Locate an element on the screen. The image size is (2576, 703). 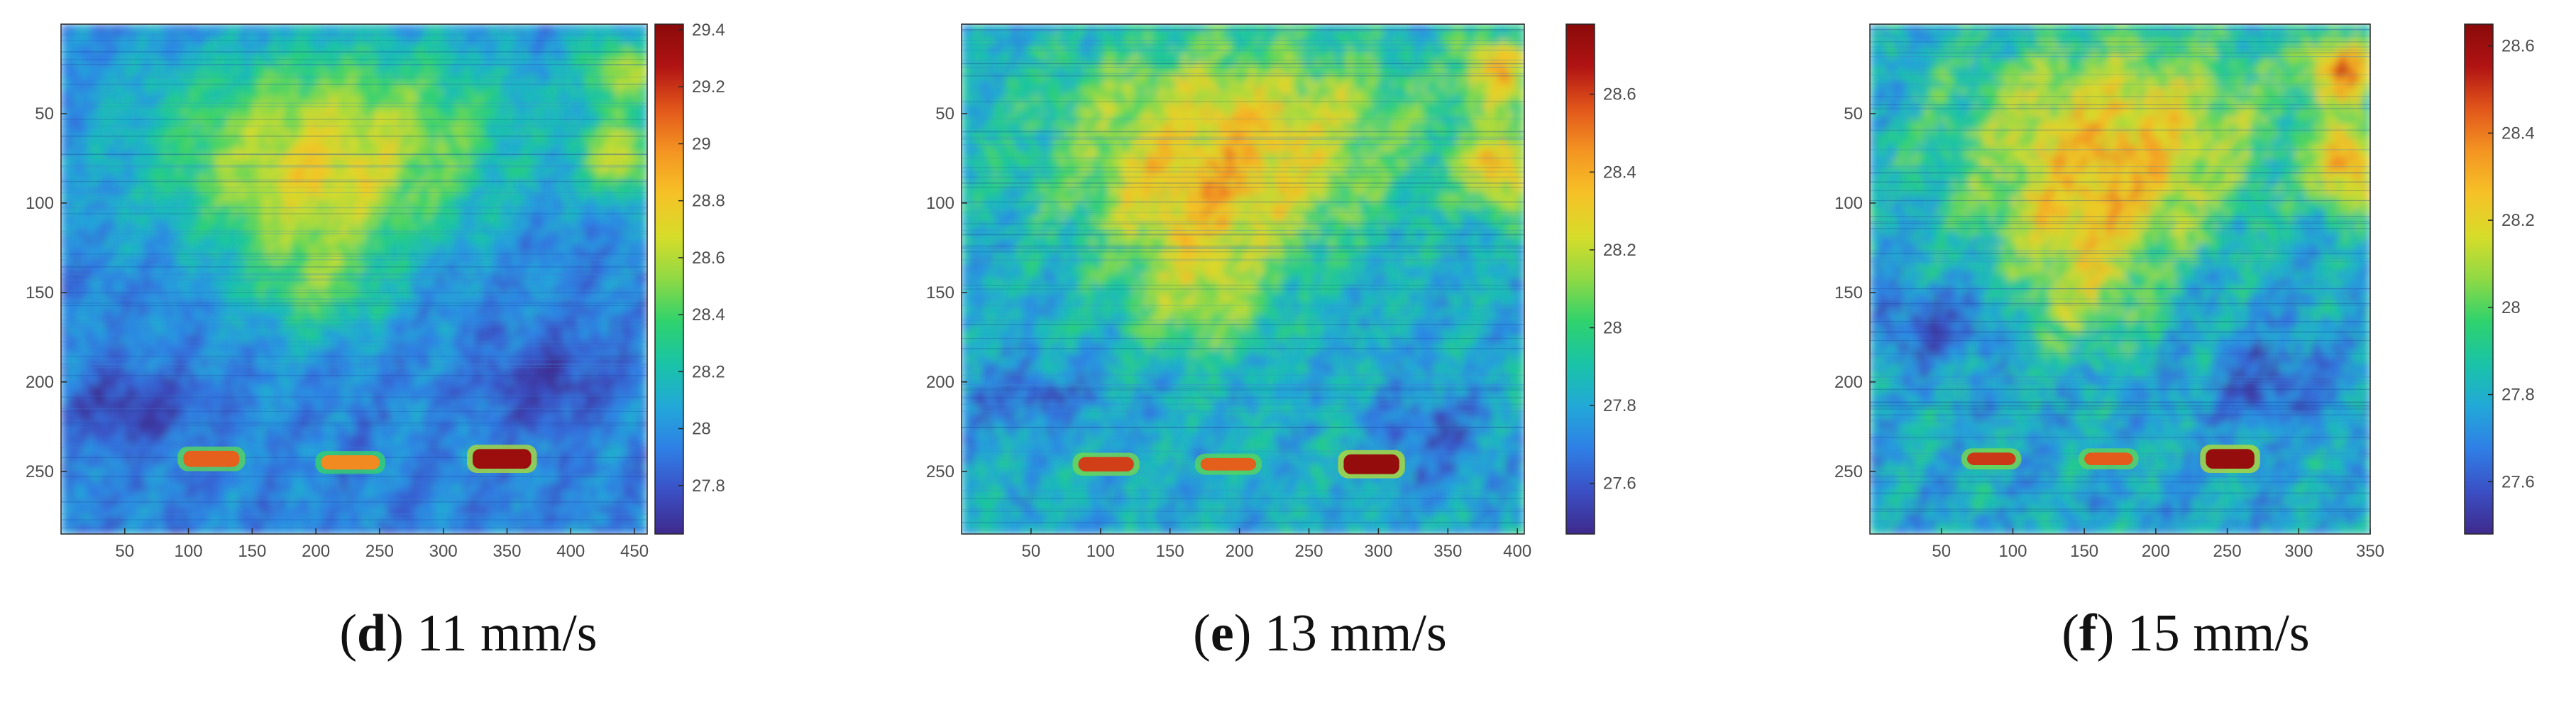
caption-text: 15 mm/s is located at coordinates (2219, 633).